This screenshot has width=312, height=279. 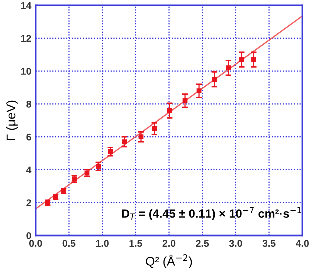 I want to click on y-tick-label: 12, so click(x=27, y=38).